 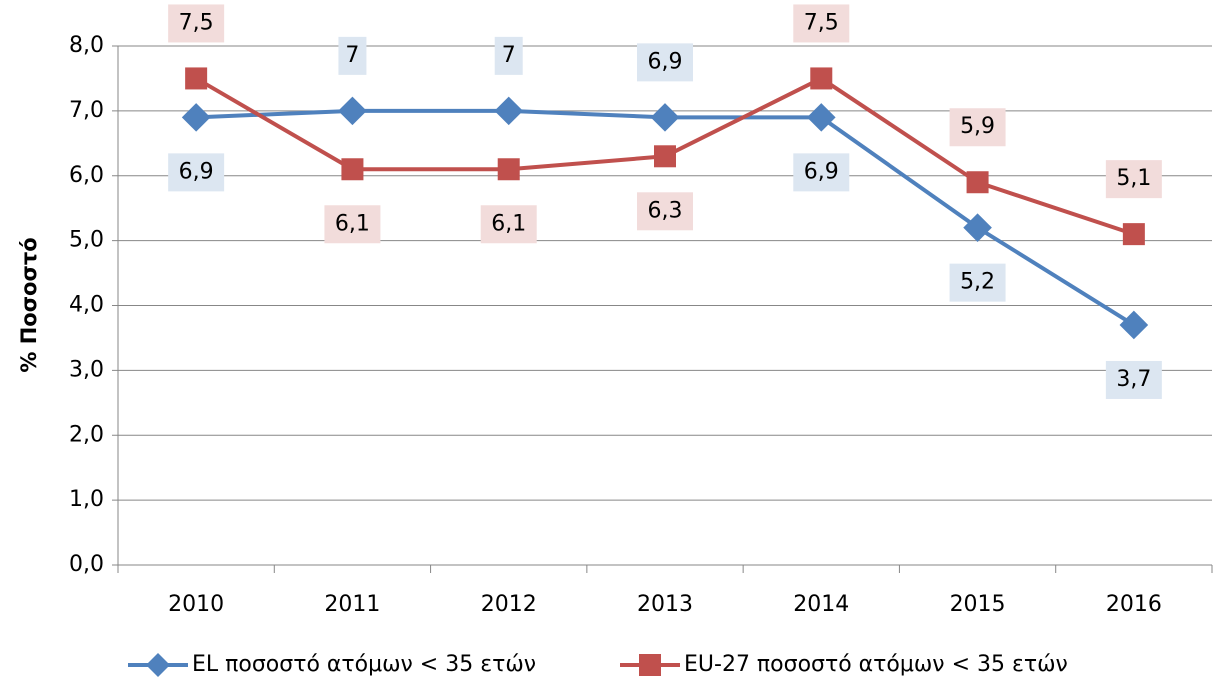 What do you see at coordinates (86, 240) in the screenshot?
I see `y-tick-label: 5,0` at bounding box center [86, 240].